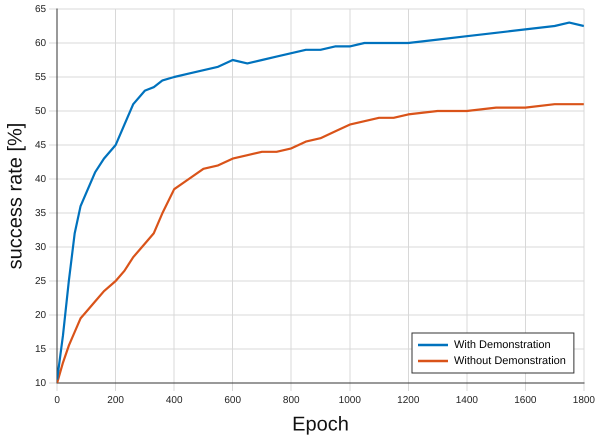  Describe the element at coordinates (320, 425) in the screenshot. I see `x-axis-title: Epoch` at that location.